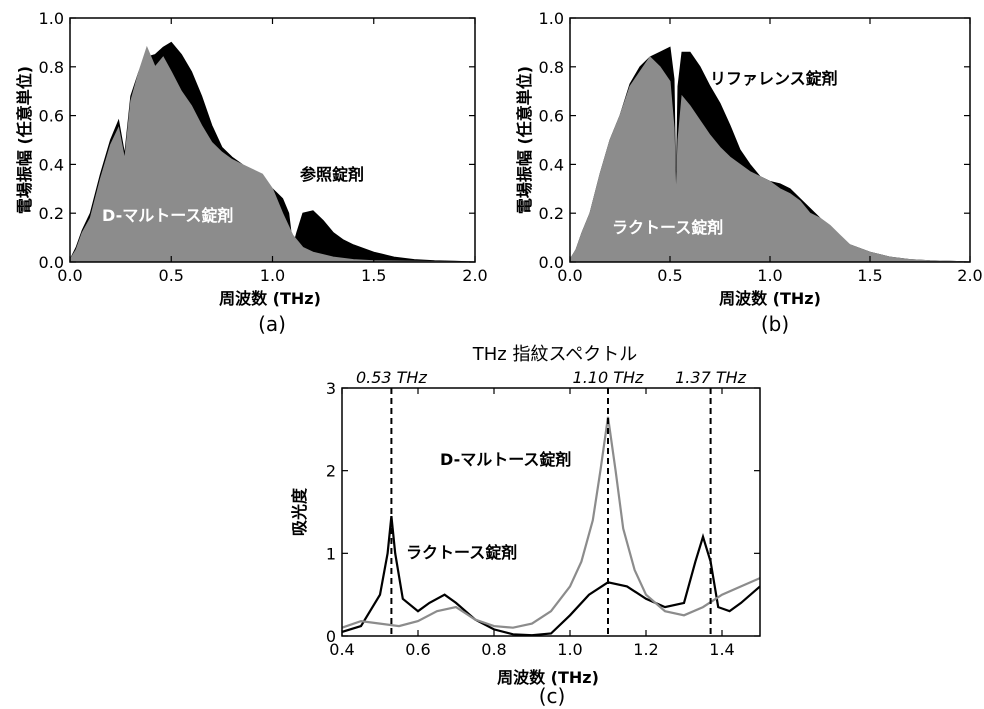 The height and width of the screenshot is (709, 984). Describe the element at coordinates (505, 459) in the screenshot. I see `series-annotation-0: D-マルトース錠剤` at that location.